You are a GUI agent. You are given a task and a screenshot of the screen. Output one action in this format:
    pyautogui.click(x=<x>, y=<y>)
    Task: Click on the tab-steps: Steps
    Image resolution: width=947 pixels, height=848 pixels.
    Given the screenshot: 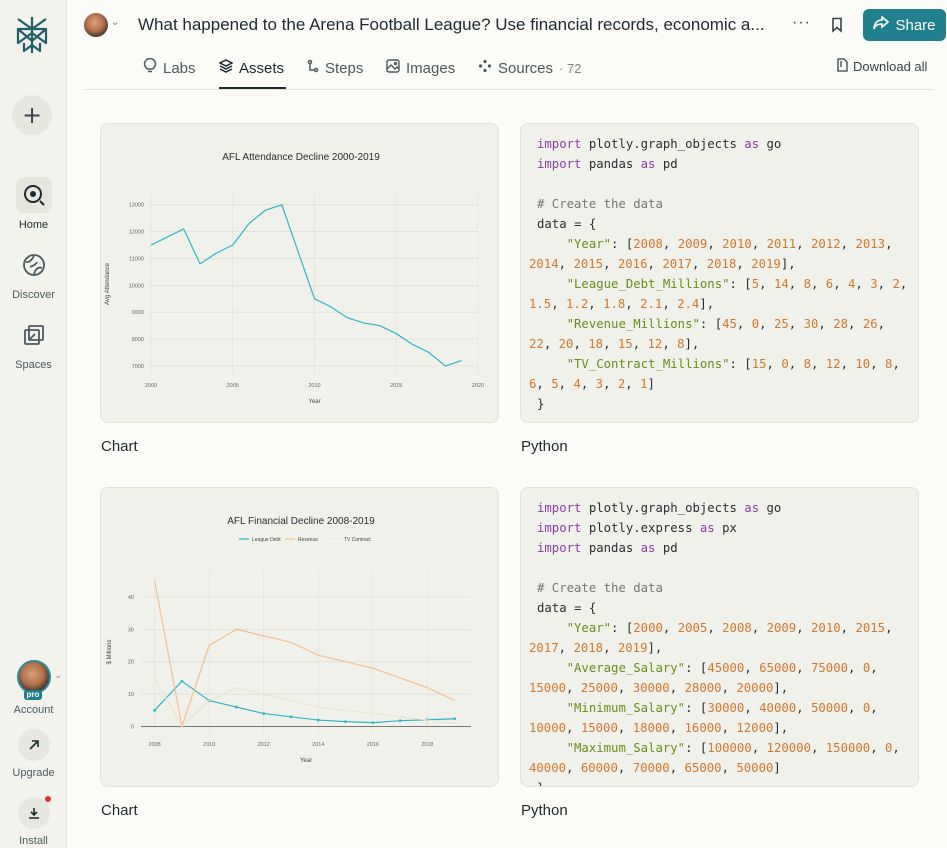 What is the action you would take?
    pyautogui.click(x=335, y=68)
    